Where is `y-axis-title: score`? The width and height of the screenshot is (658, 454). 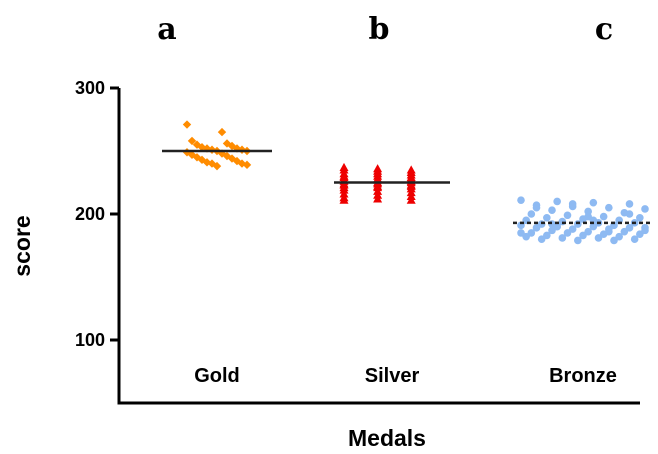
y-axis-title: score is located at coordinates (22, 245).